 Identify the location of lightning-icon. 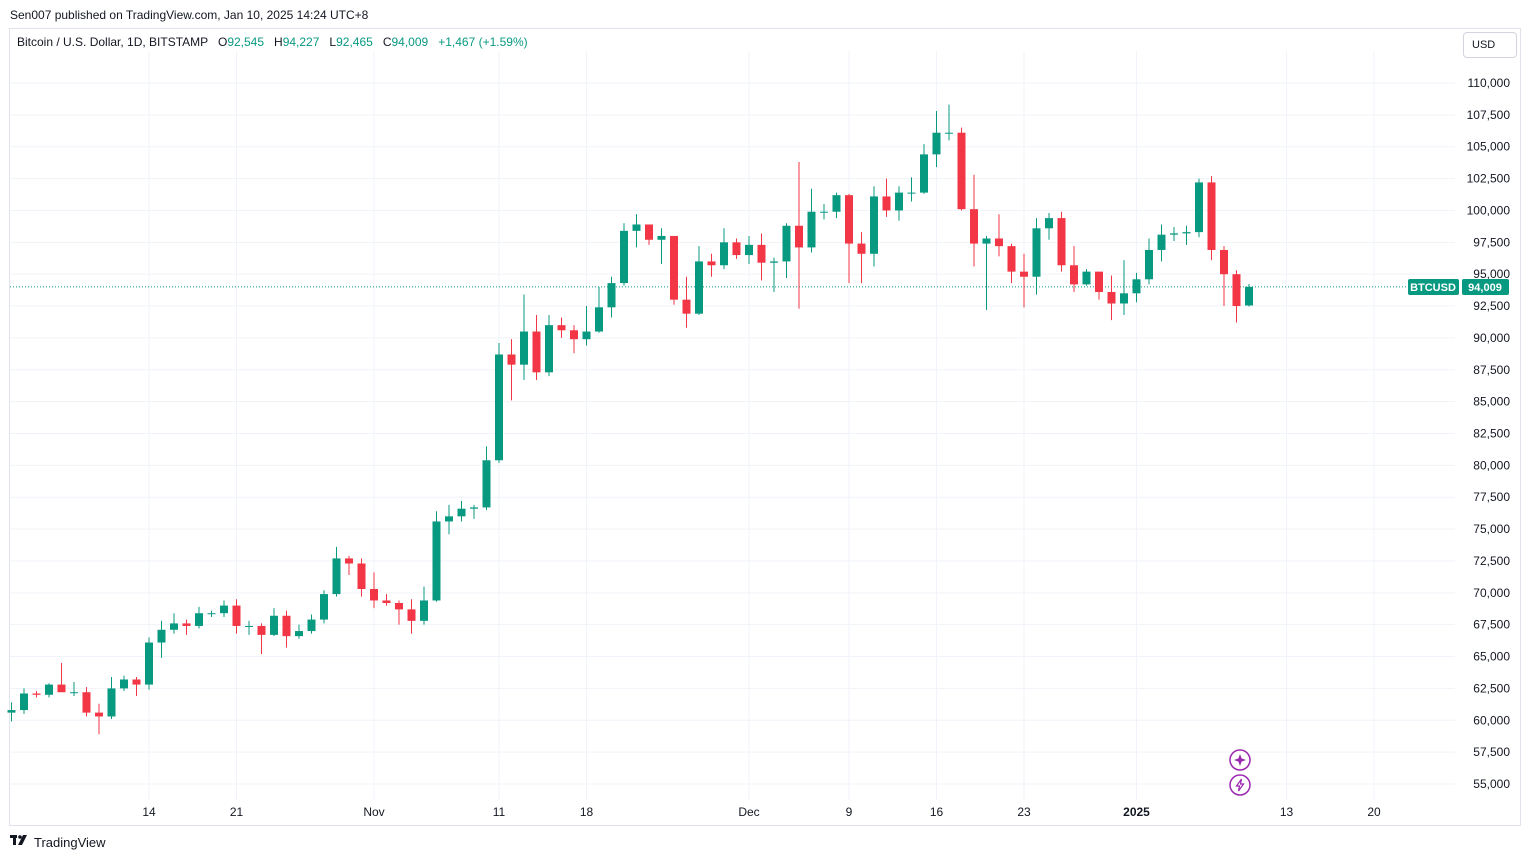
(1240, 785).